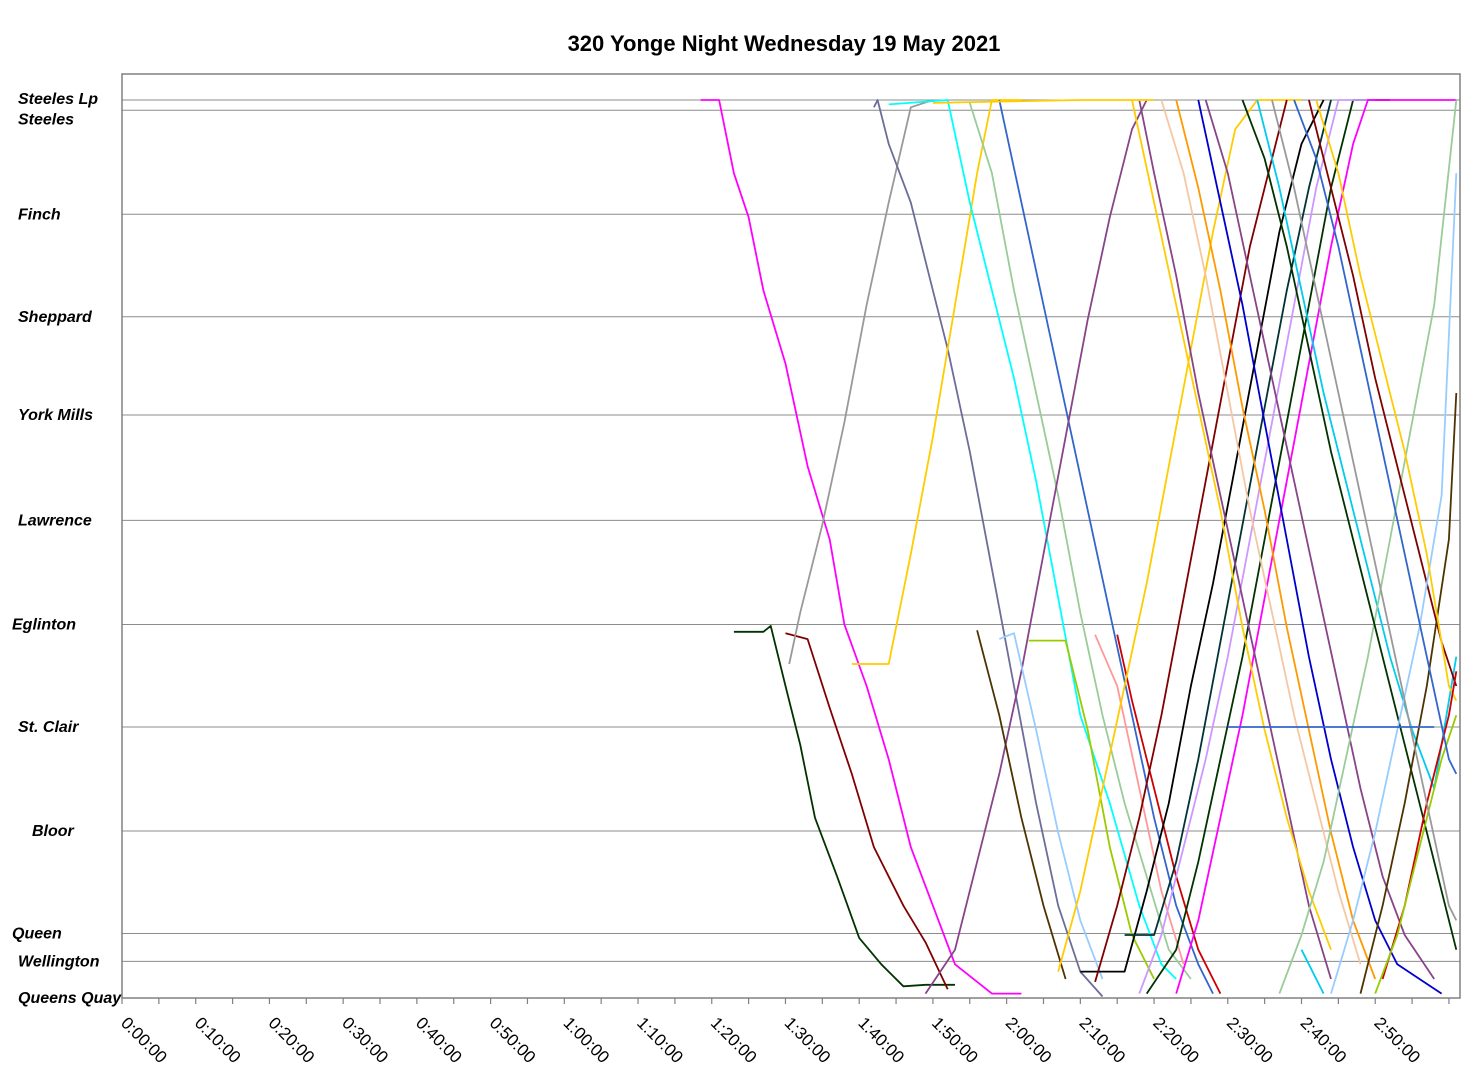  What do you see at coordinates (734, 1040) in the screenshot?
I see `x-tick-label: 1:20:00` at bounding box center [734, 1040].